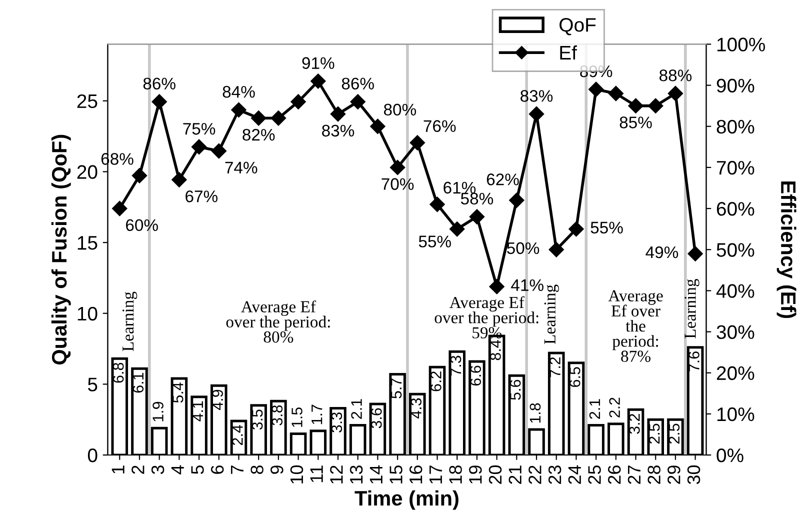 This screenshot has width=798, height=520. Describe the element at coordinates (316, 474) in the screenshot. I see `x-tick-label: 11` at that location.